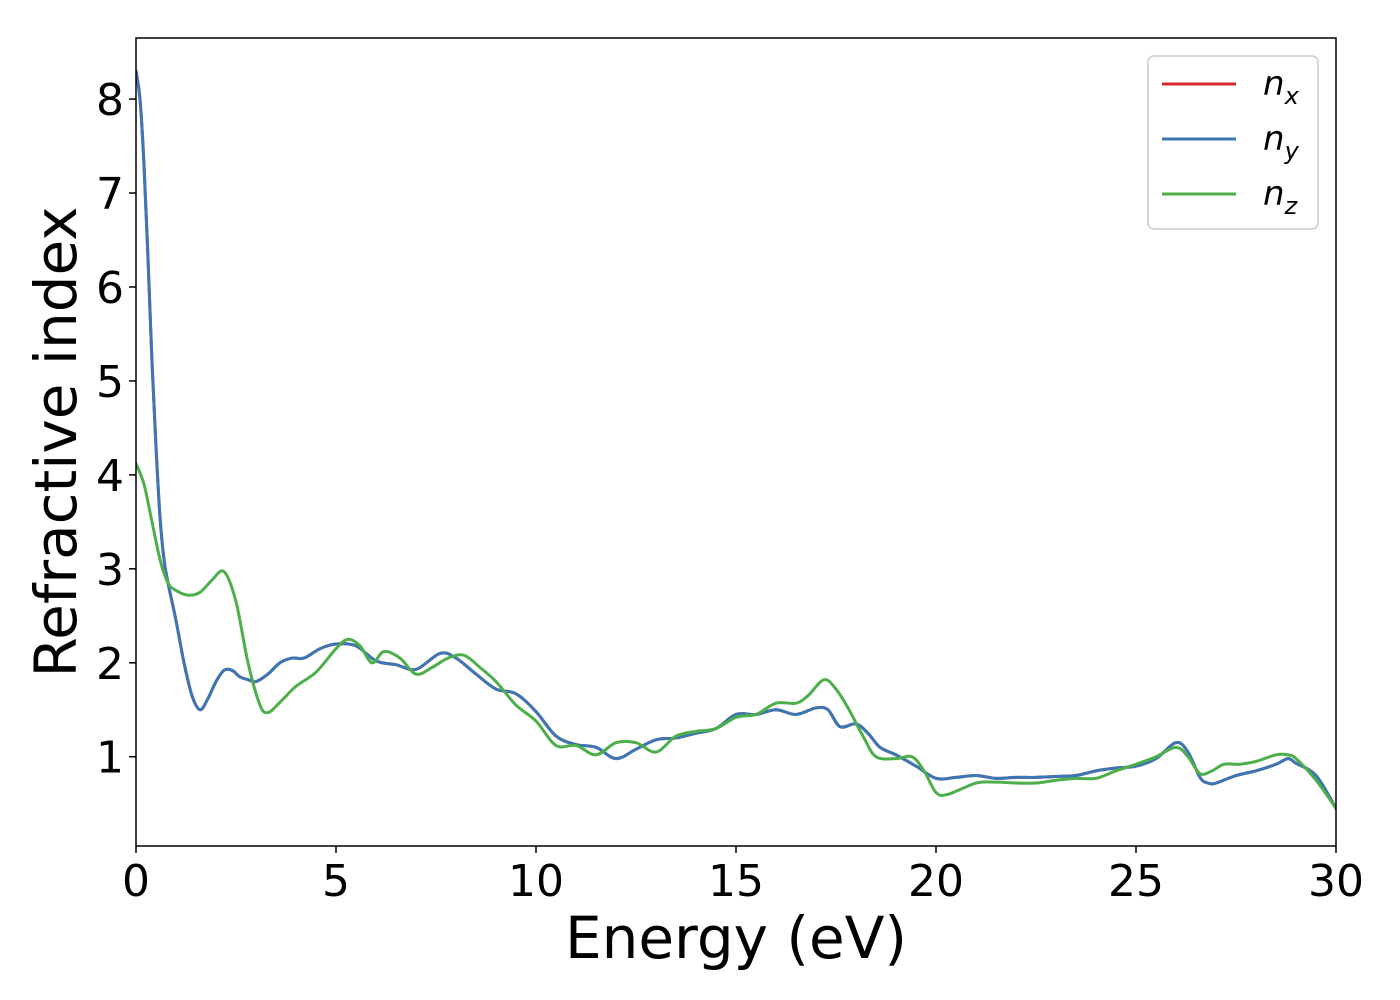 Image resolution: width=1400 pixels, height=1000 pixels. I want to click on y-axis-ticks: 1 2 3 4 5 6 7 8, so click(116, 429).